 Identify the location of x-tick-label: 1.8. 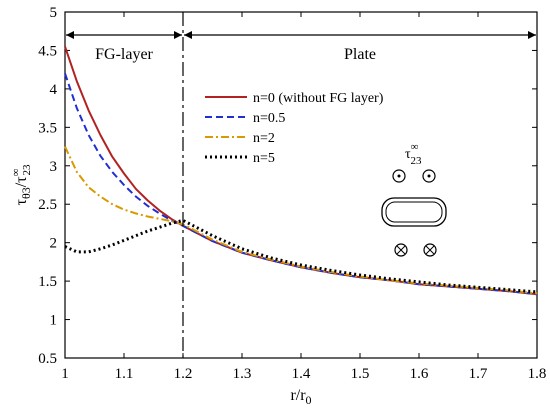
(537, 374).